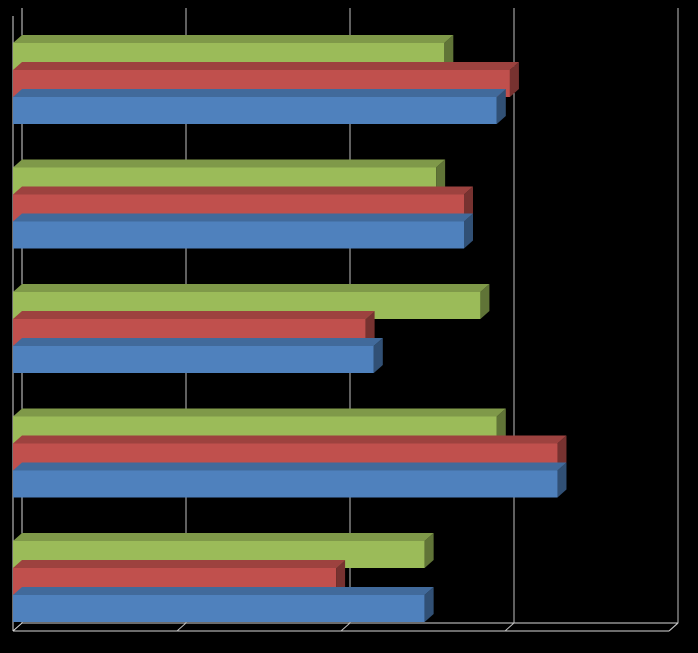 This screenshot has width=698, height=653. What do you see at coordinates (468, 204) in the screenshot?
I see `bar-end-c2-s2` at bounding box center [468, 204].